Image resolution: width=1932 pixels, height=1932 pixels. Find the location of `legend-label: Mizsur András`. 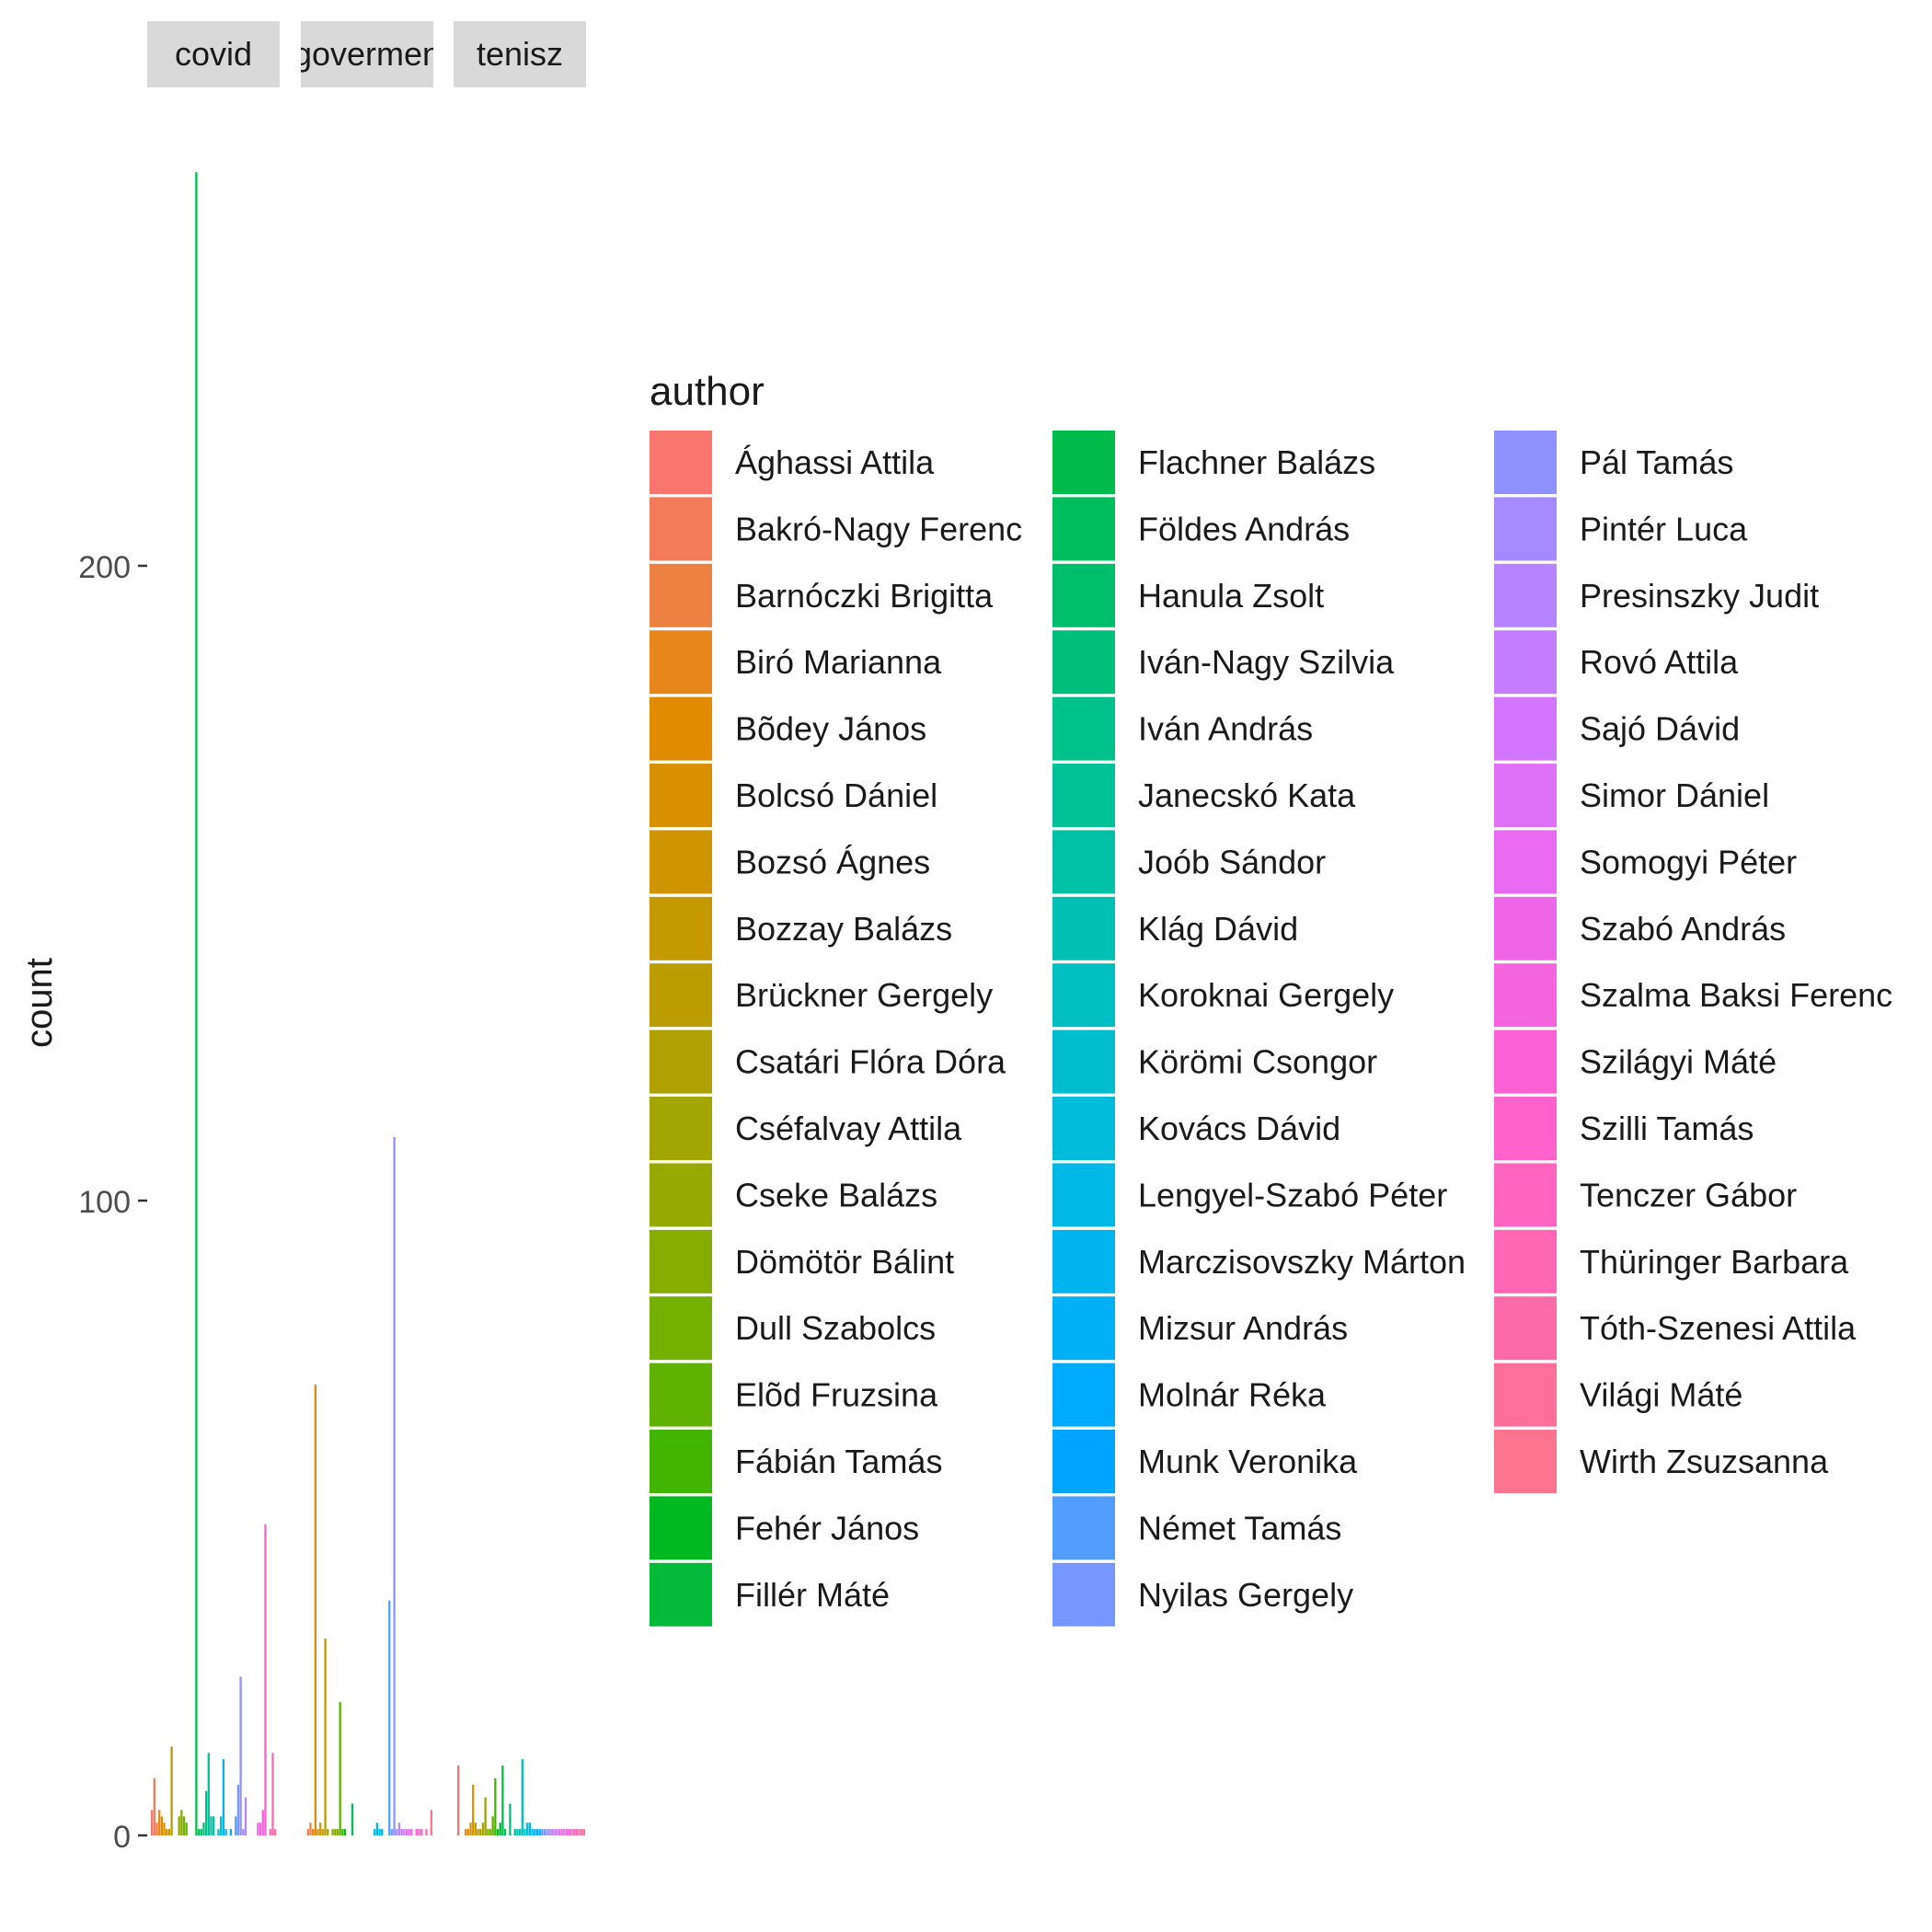

legend-label: Mizsur András is located at coordinates (1243, 1328).